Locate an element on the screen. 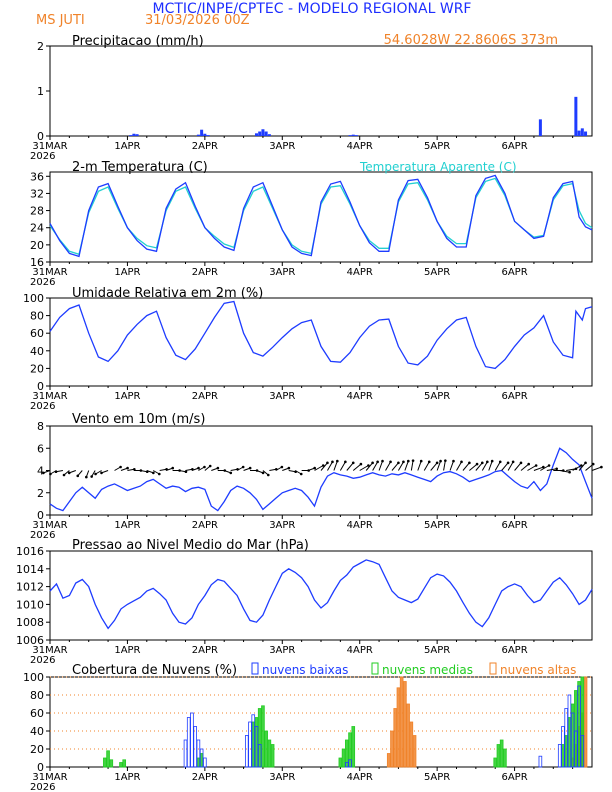  panel-title: Vento em 10m (m/s) is located at coordinates (138, 419).